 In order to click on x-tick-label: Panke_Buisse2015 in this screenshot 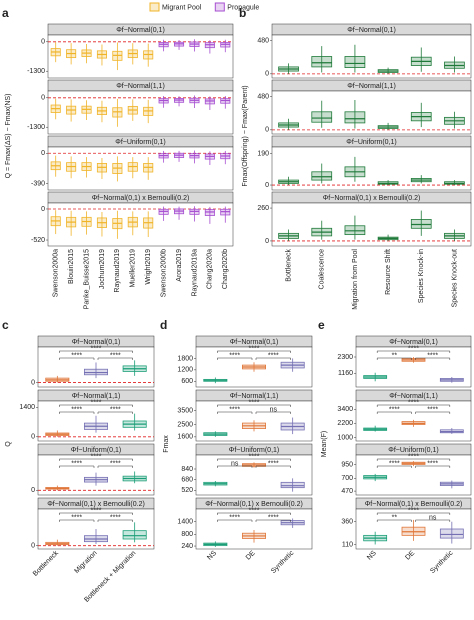, I will do `click(86, 279)`.